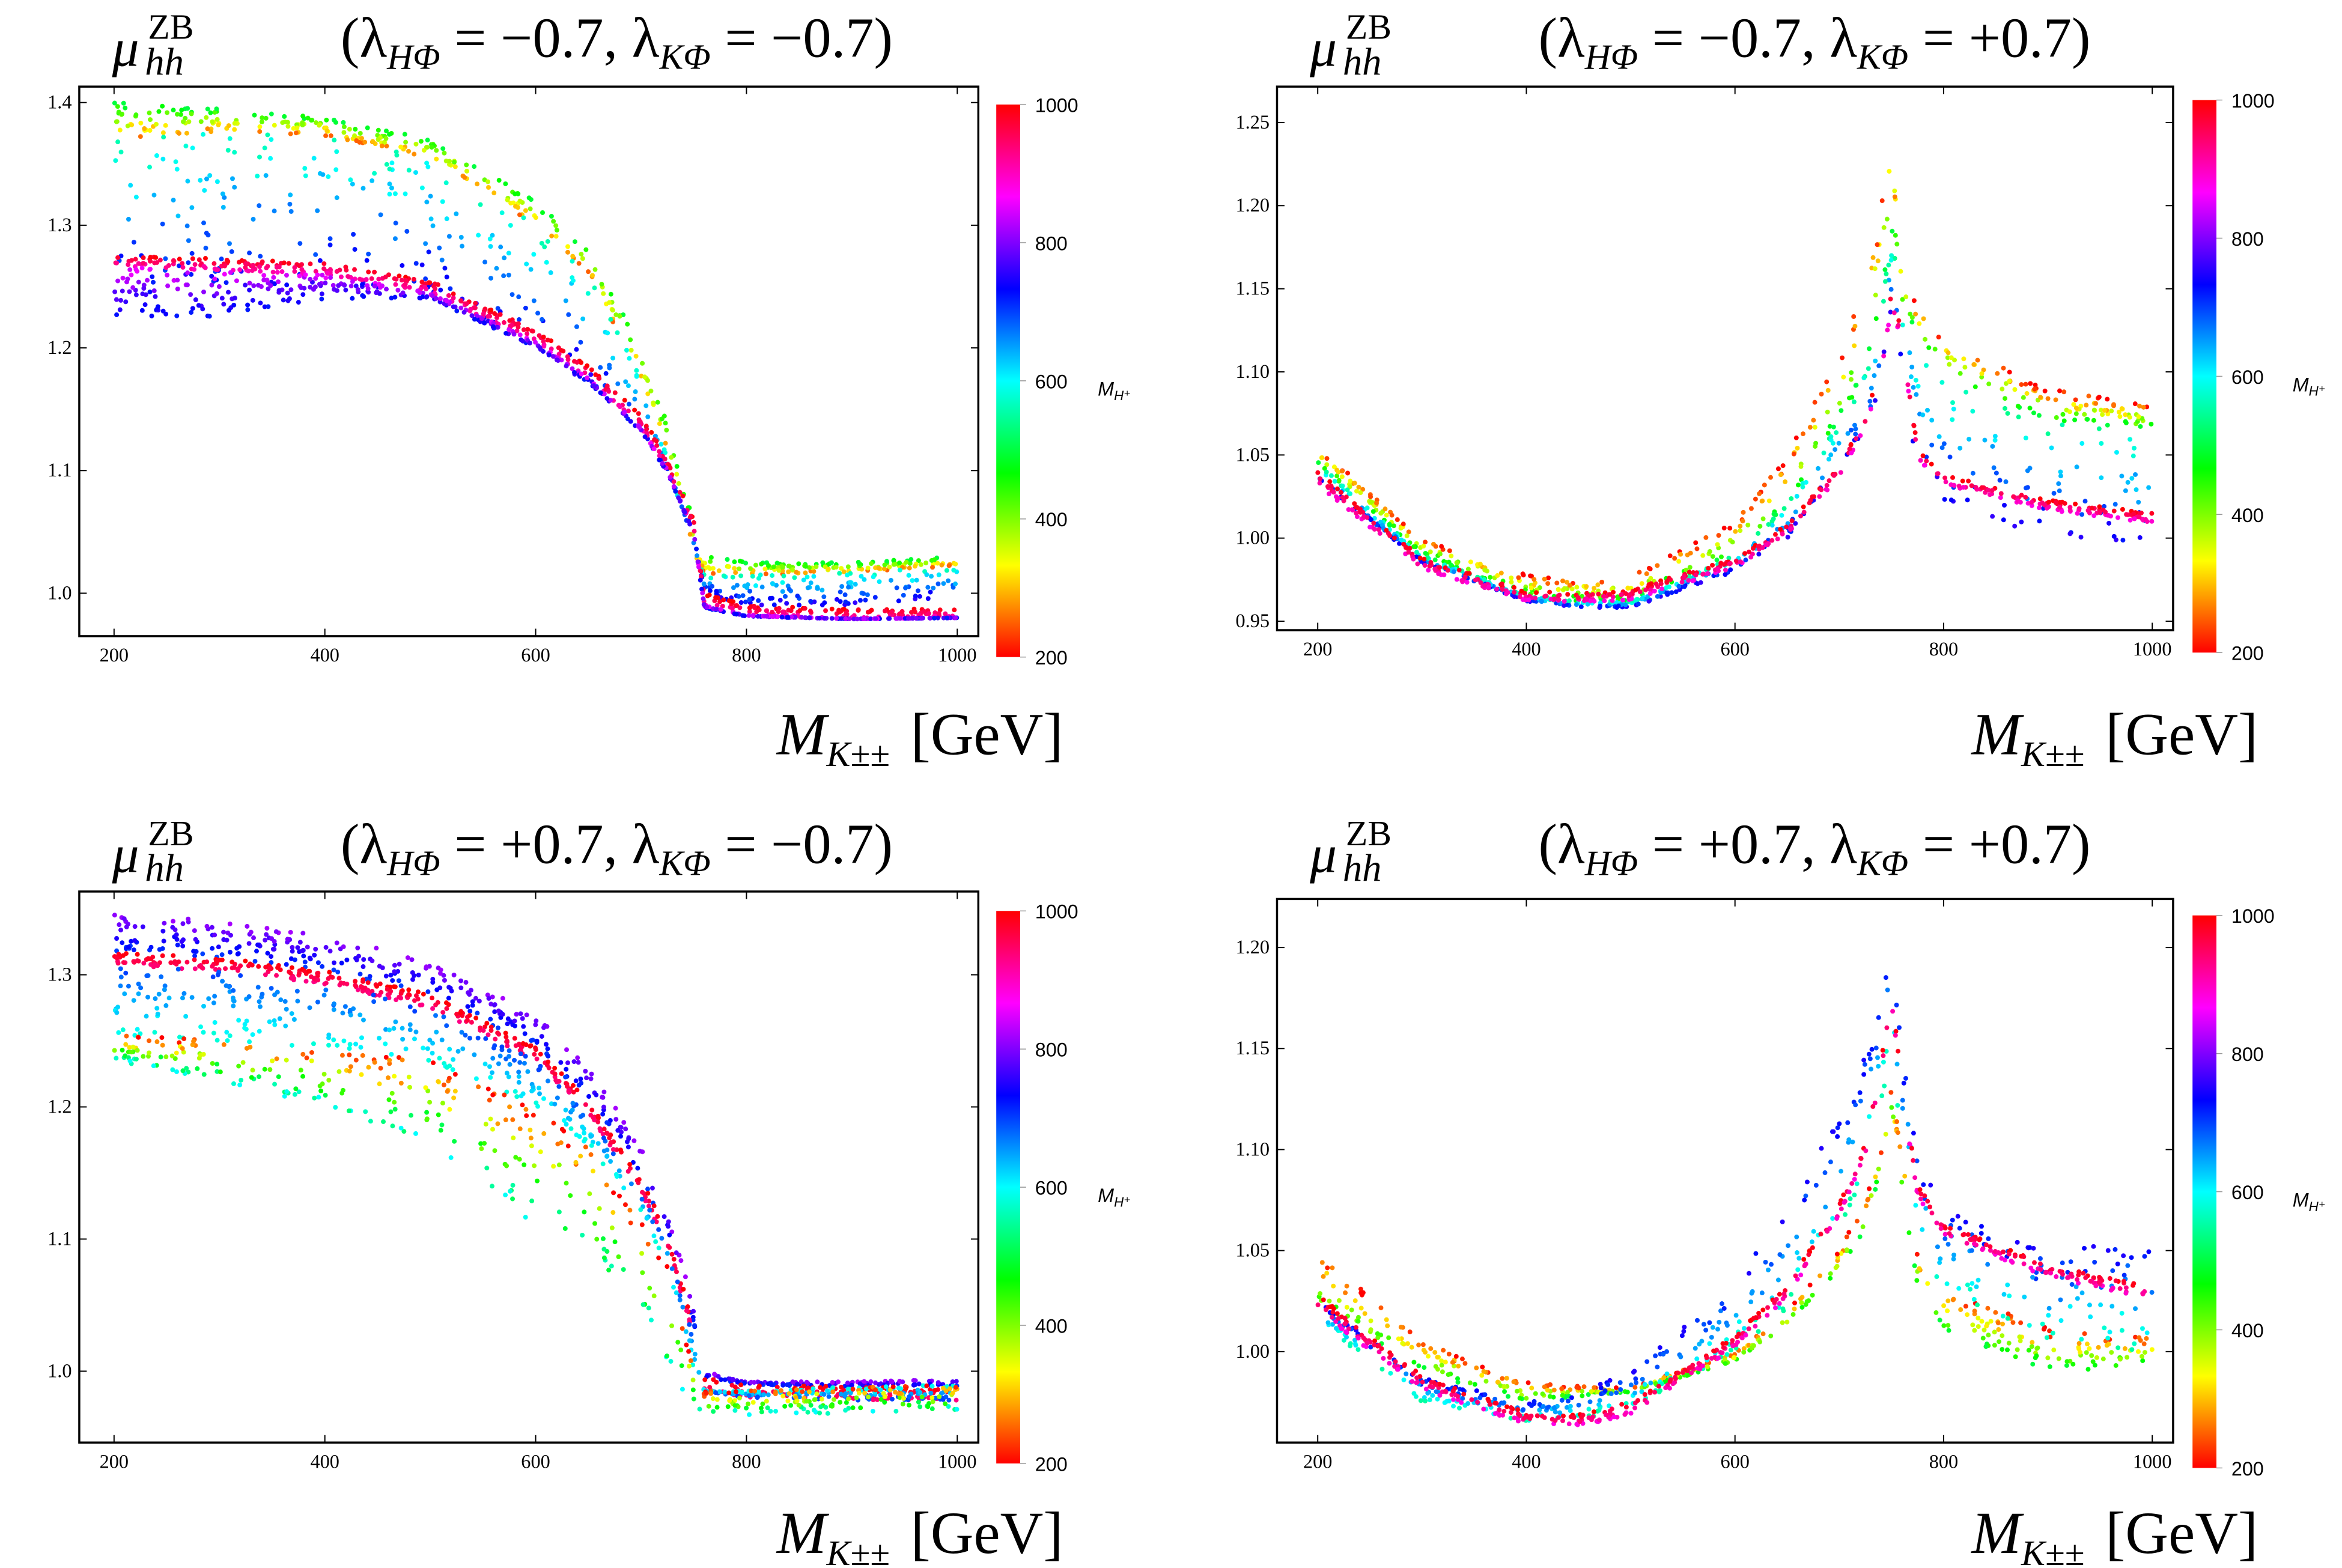 This screenshot has width=2342, height=1568. Describe the element at coordinates (1317, 649) in the screenshot. I see `x-tick-label: 200` at that location.